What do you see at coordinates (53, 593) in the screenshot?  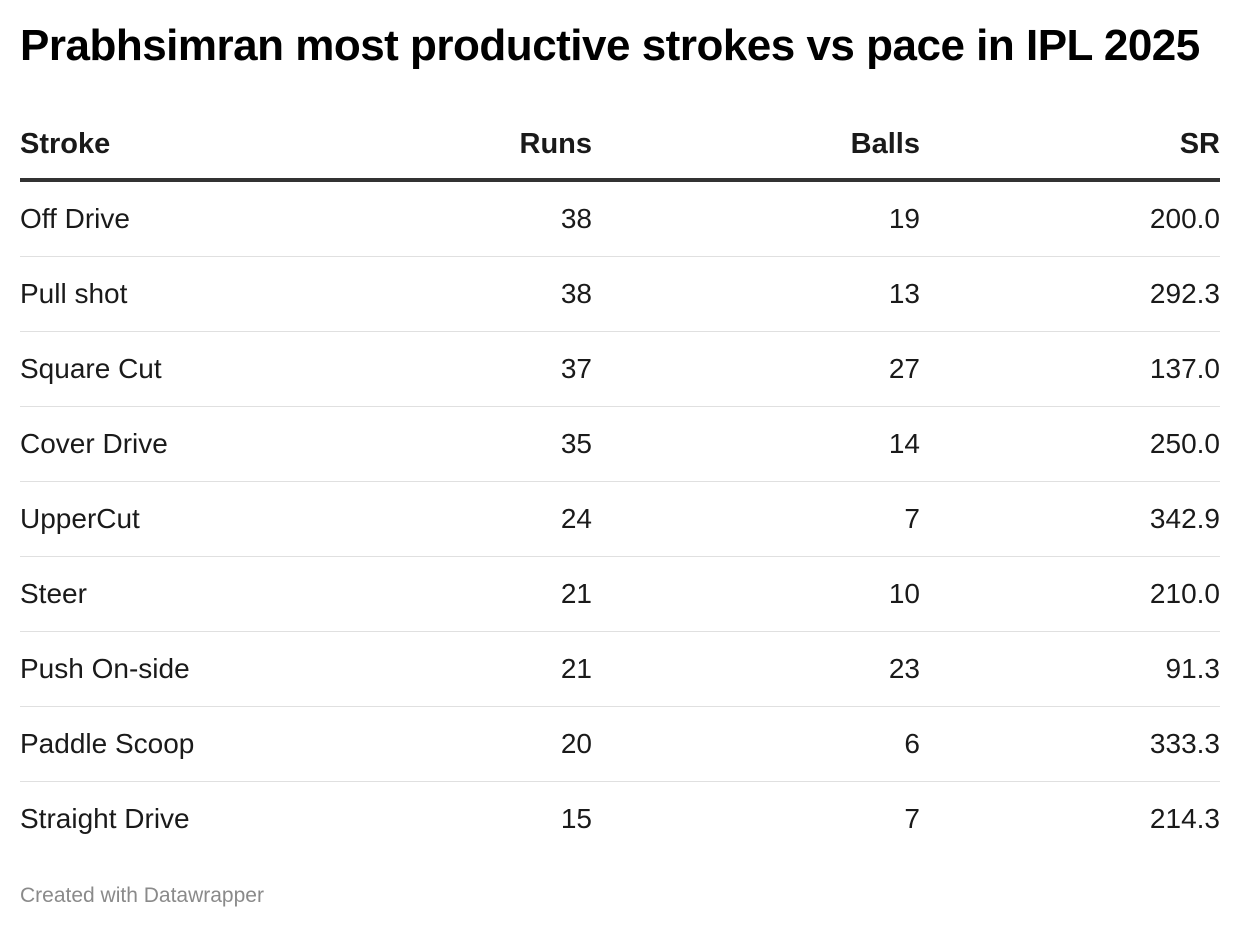 I see `cell-stroke: Steer` at bounding box center [53, 593].